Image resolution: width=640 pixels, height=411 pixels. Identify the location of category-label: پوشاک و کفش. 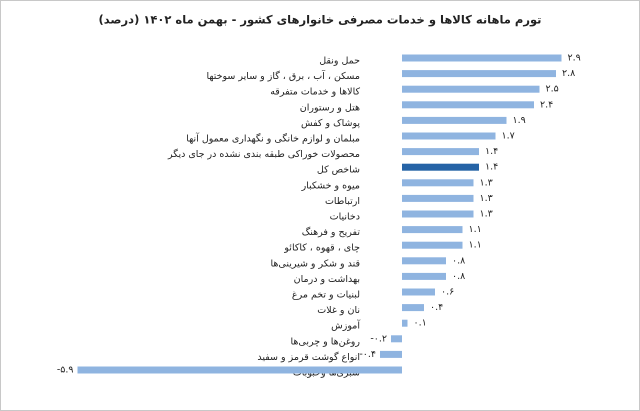
(330, 123).